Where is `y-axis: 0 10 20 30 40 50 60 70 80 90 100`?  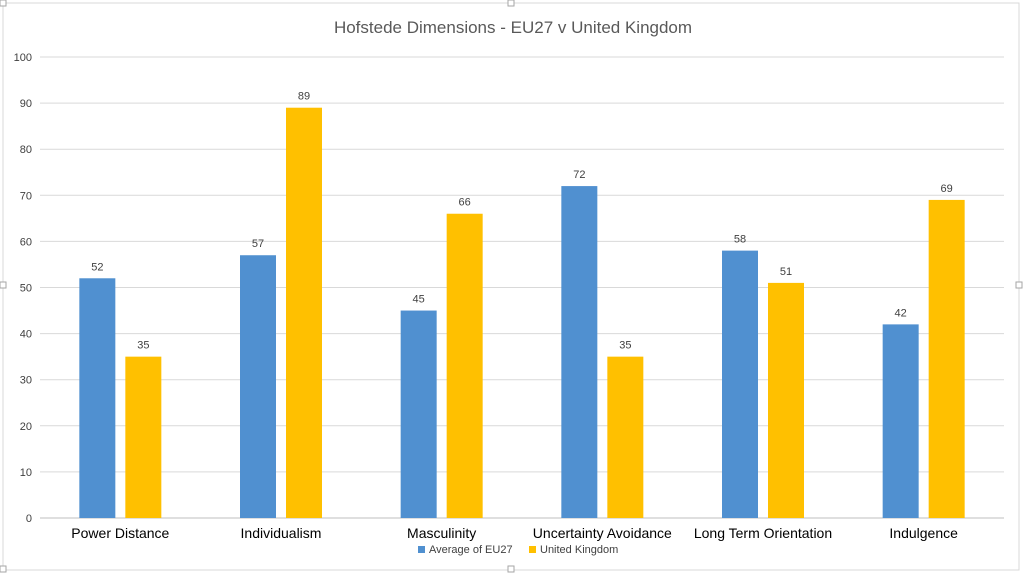 y-axis: 0 10 20 30 40 50 60 70 80 90 100 is located at coordinates (23, 288).